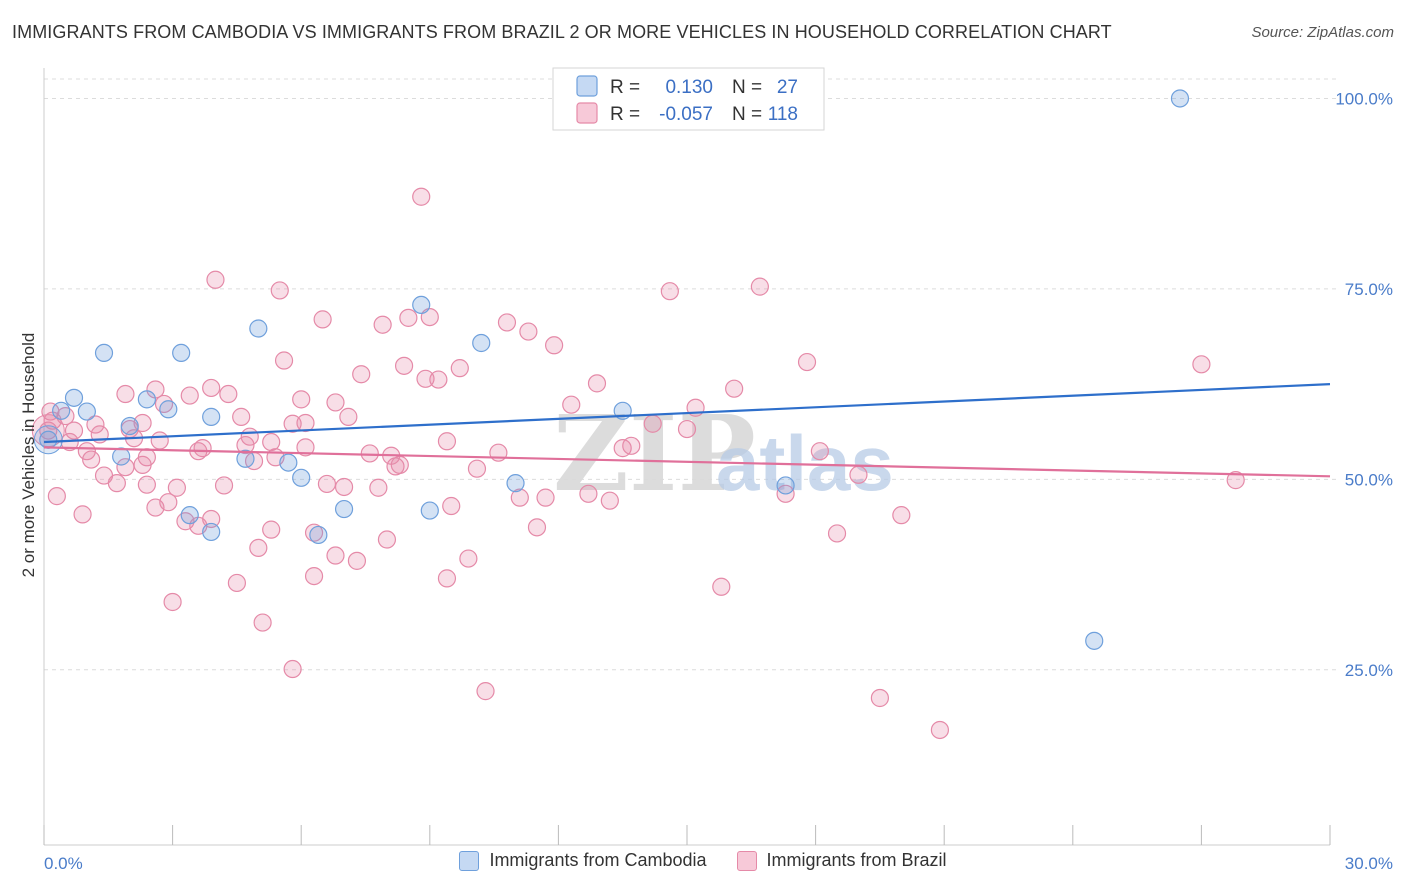 The height and width of the screenshot is (892, 1406). I want to click on y-tick-label: 75.0%, so click(1369, 289).